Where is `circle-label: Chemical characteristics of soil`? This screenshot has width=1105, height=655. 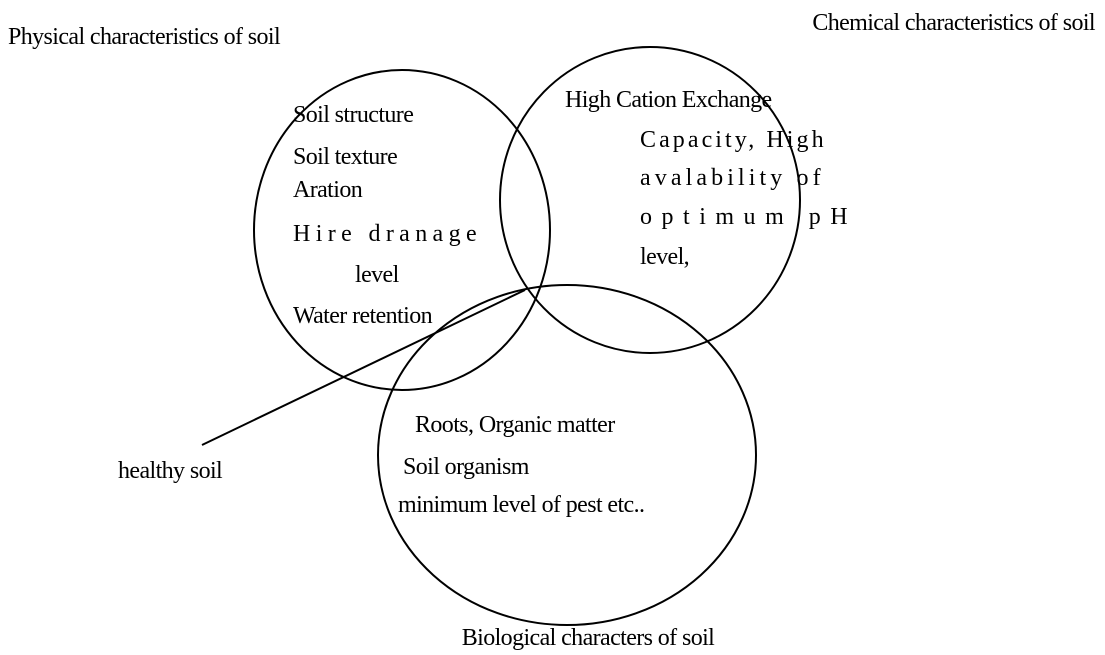 circle-label: Chemical characteristics of soil is located at coordinates (954, 23).